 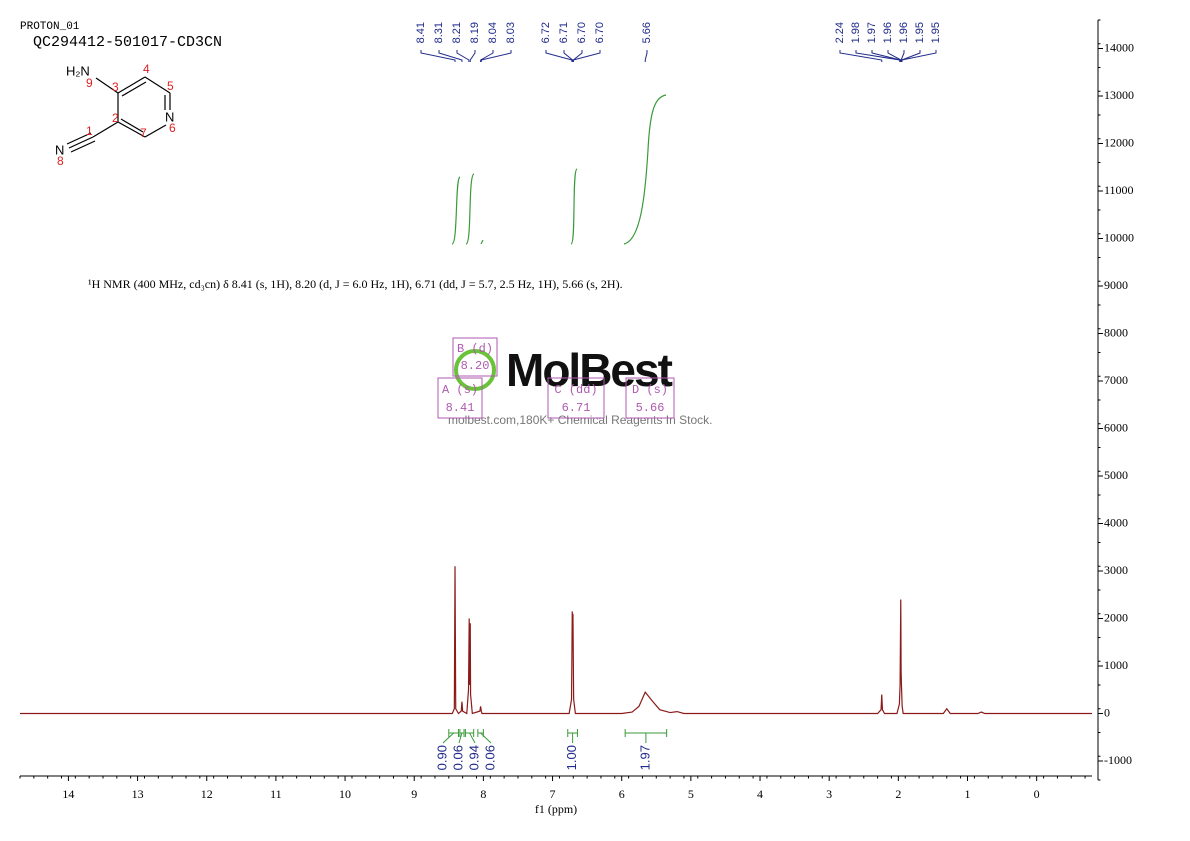 What do you see at coordinates (50, 27) in the screenshot?
I see `experiment-name: PROTON_01` at bounding box center [50, 27].